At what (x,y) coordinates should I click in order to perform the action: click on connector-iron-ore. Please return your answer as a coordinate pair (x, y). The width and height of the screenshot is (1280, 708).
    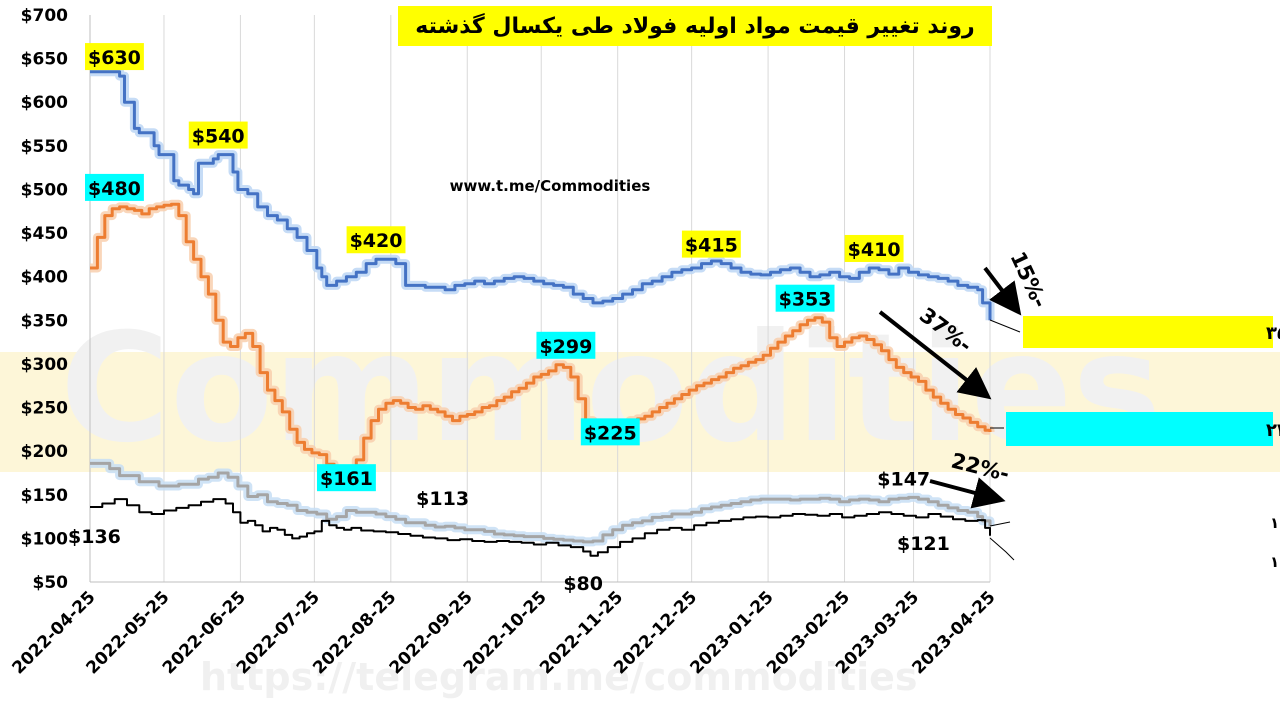
    Looking at the image, I should click on (1002, 549).